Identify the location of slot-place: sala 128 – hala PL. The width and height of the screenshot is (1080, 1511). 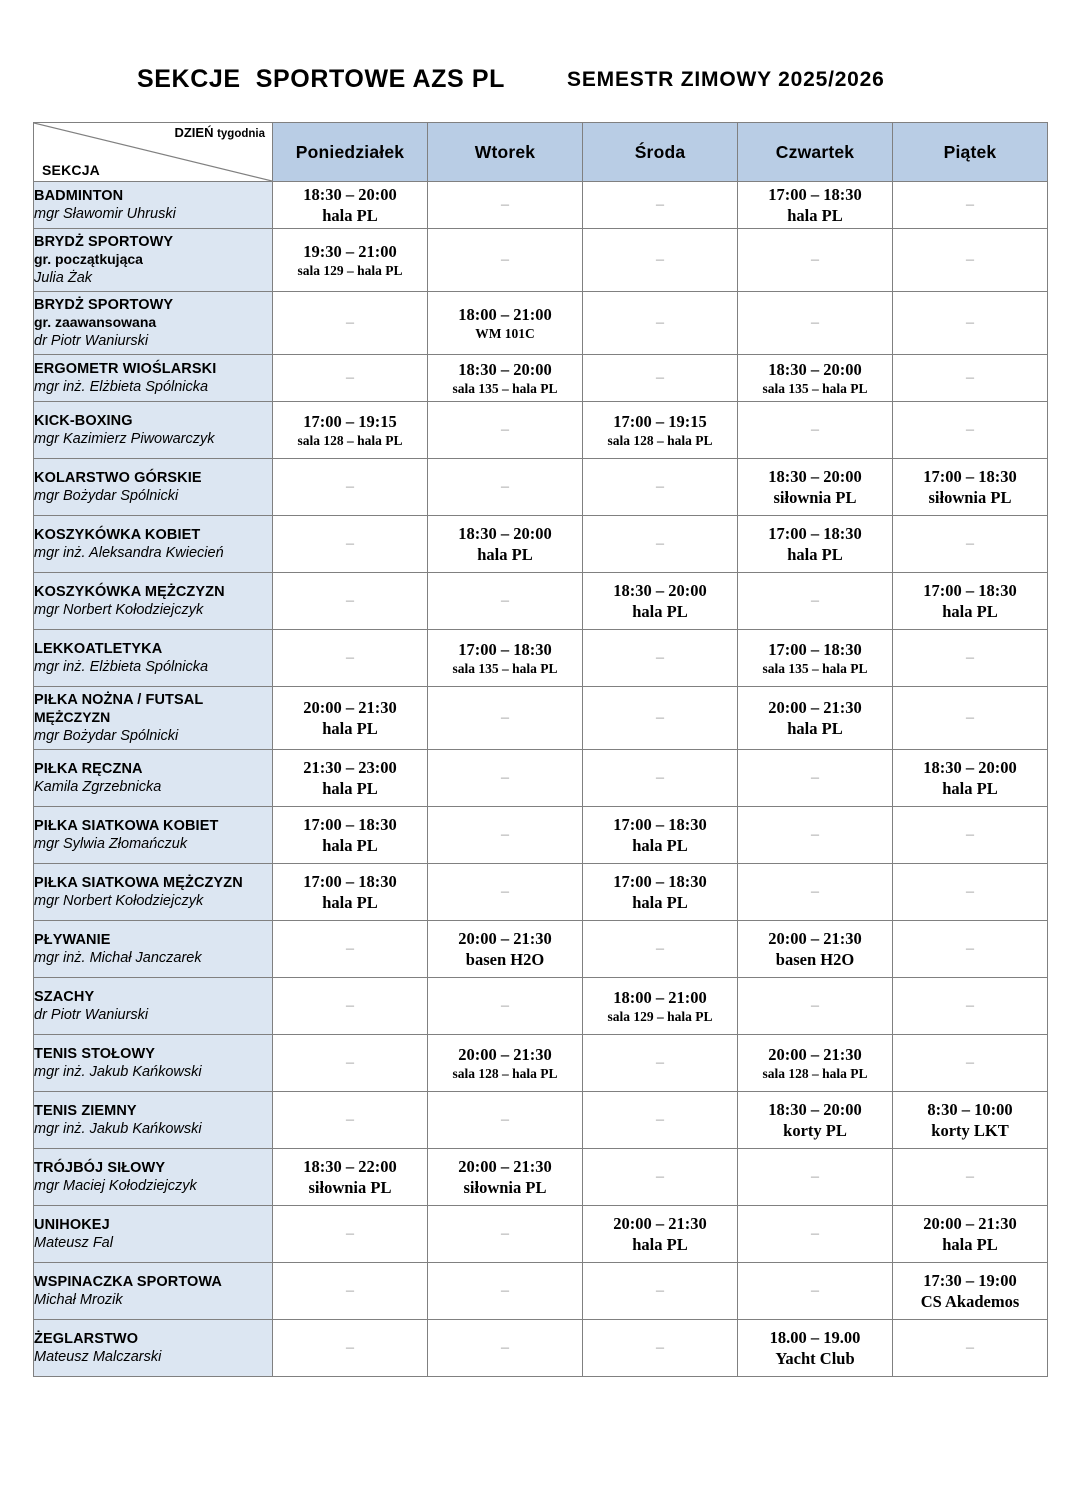
(350, 440).